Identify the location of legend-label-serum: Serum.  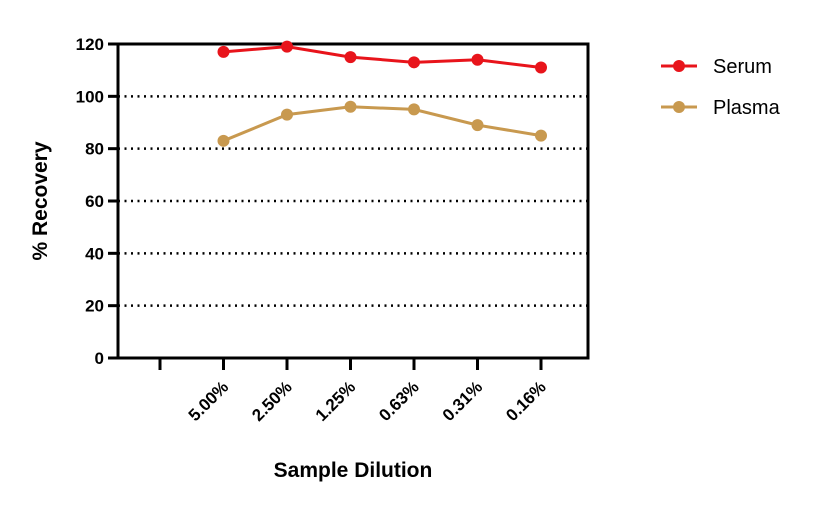
(742, 67).